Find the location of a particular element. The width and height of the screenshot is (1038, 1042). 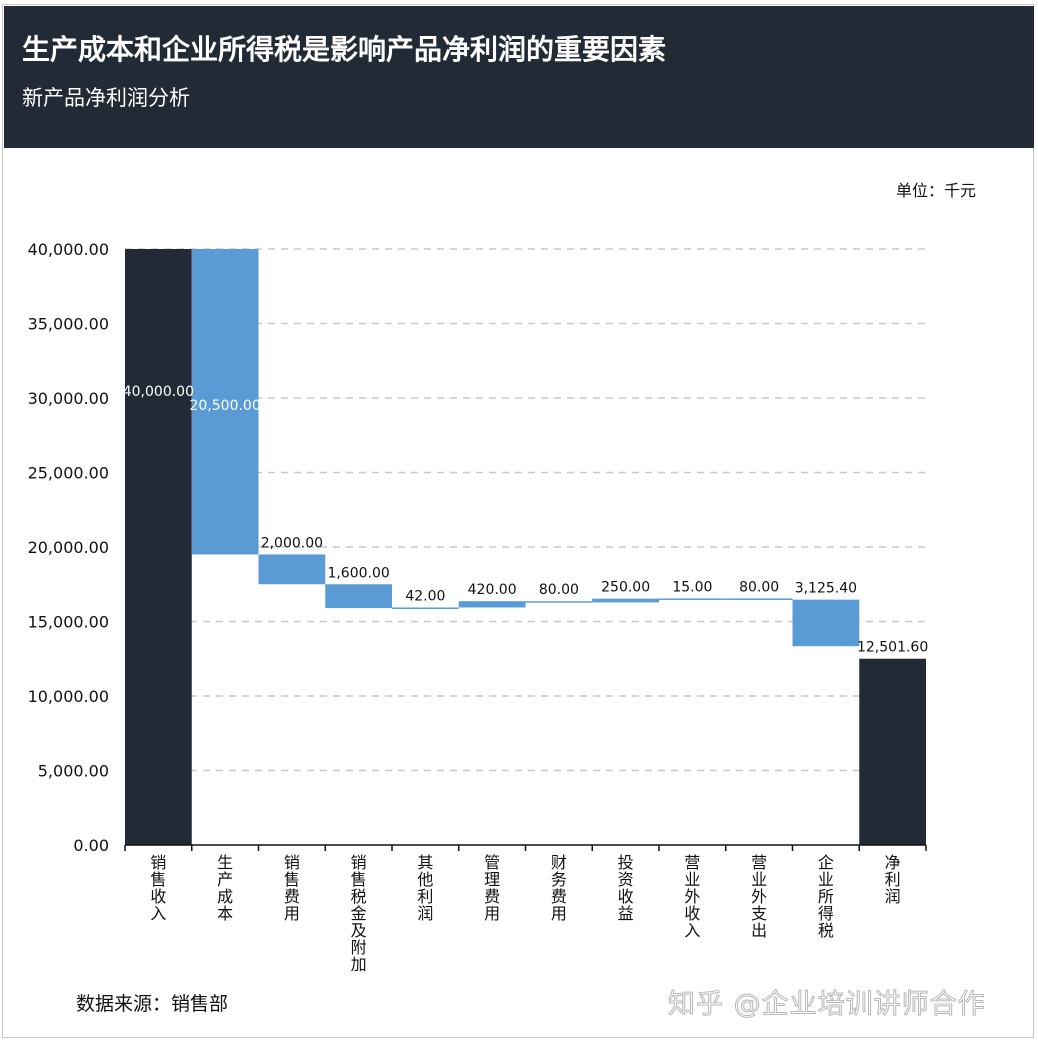

page-title: 生产成本和企业所得税是影响产品净利润的重要因素 is located at coordinates (344, 49).